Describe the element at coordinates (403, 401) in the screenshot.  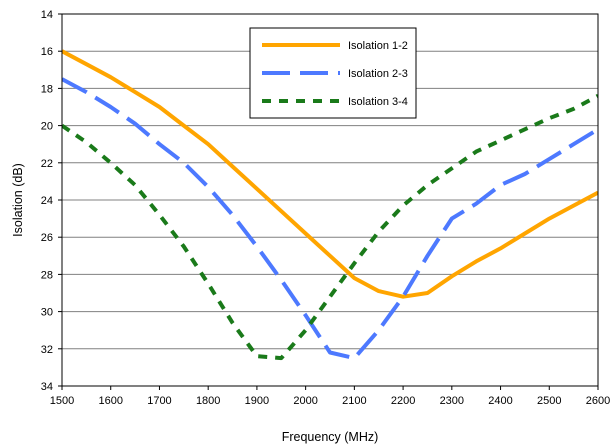
I see `x-tick-label: 2200` at that location.